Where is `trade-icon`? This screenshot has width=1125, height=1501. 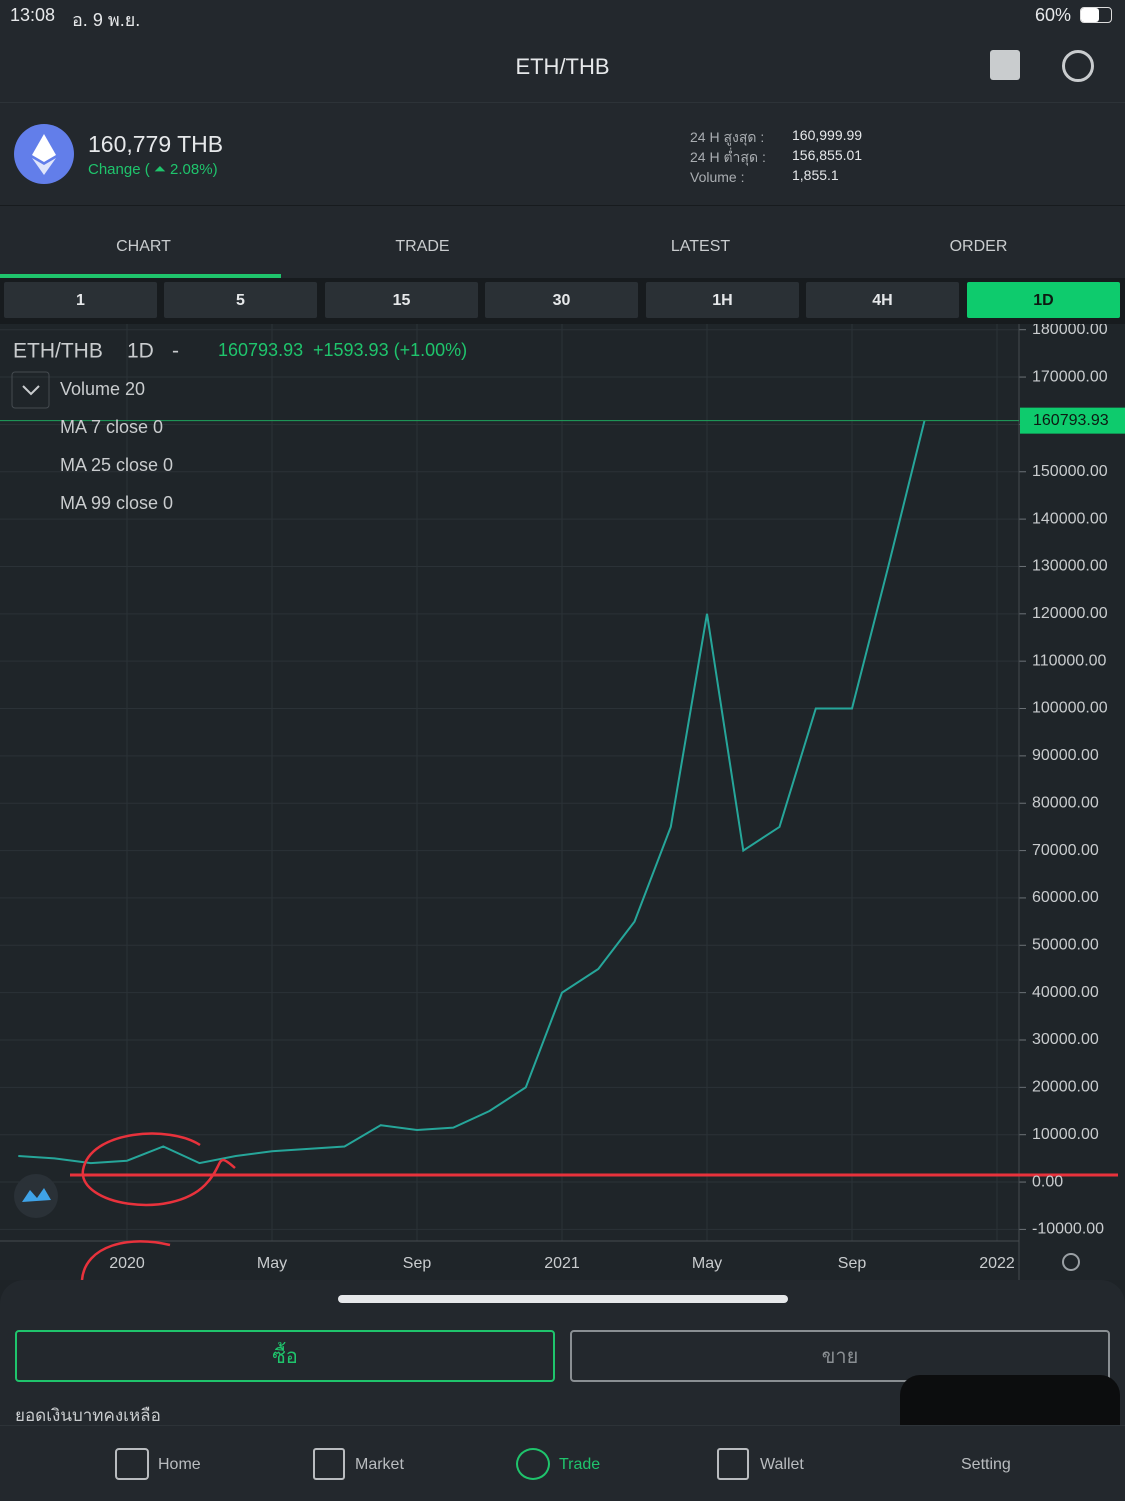 trade-icon is located at coordinates (533, 1464).